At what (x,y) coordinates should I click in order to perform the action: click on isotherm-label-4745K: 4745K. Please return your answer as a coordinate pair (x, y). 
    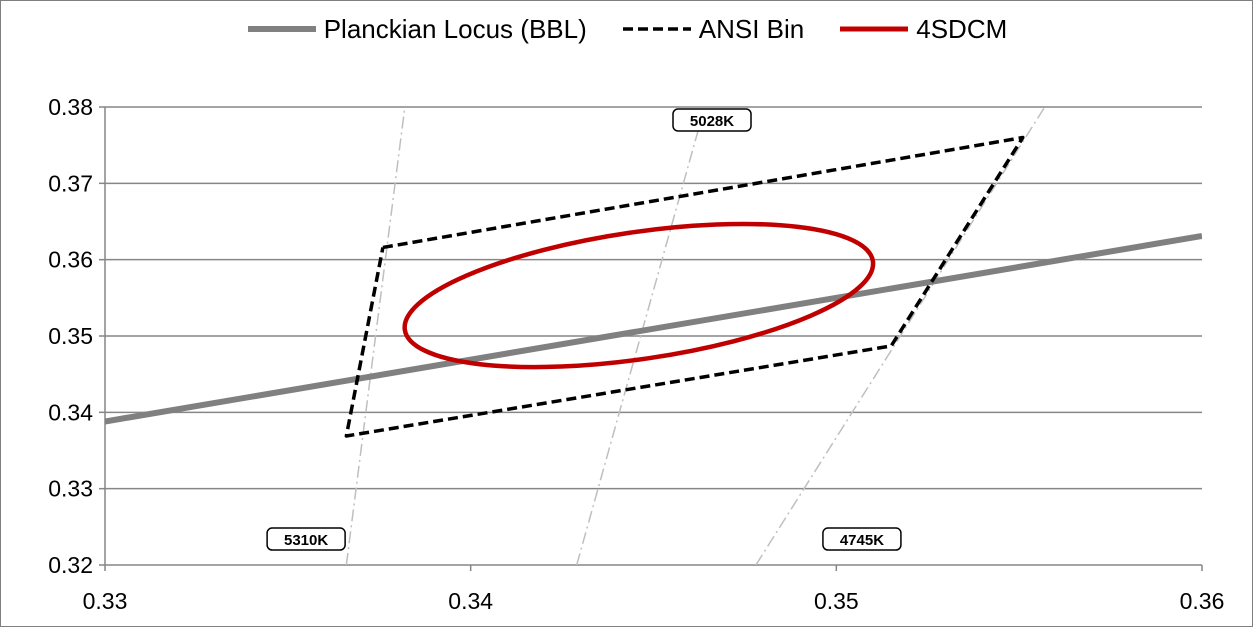
    Looking at the image, I should click on (862, 540).